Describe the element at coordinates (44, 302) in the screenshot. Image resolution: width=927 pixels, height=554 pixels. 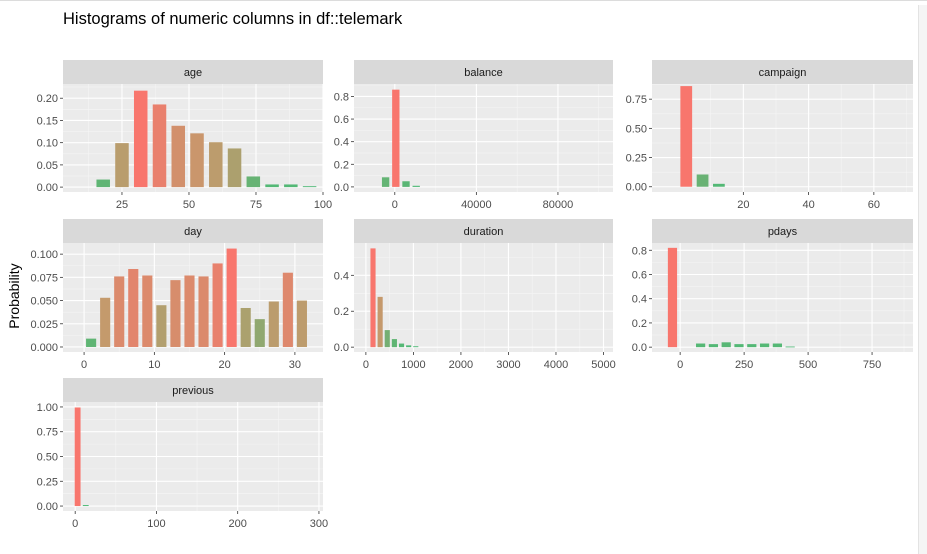
I see `y-tick-label: 0.050` at that location.